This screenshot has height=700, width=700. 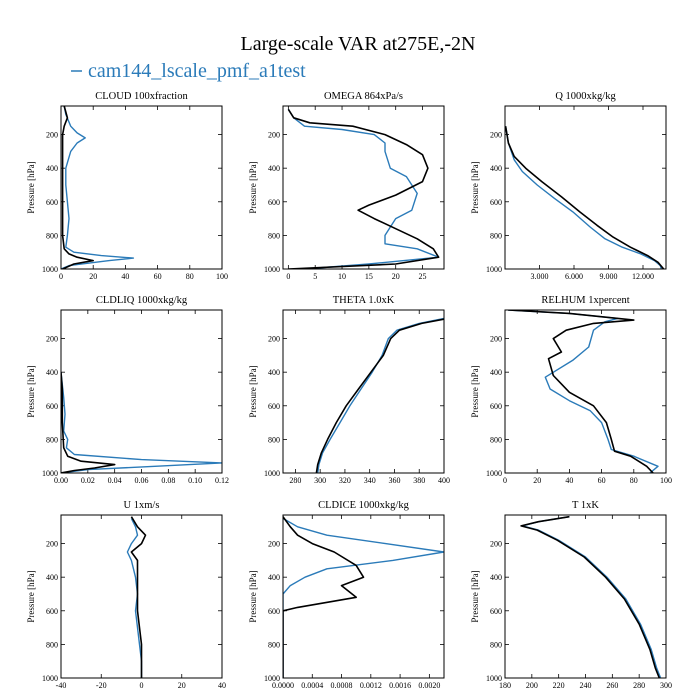 What do you see at coordinates (283, 685) in the screenshot?
I see `x-tick-label: 0.0000` at bounding box center [283, 685].